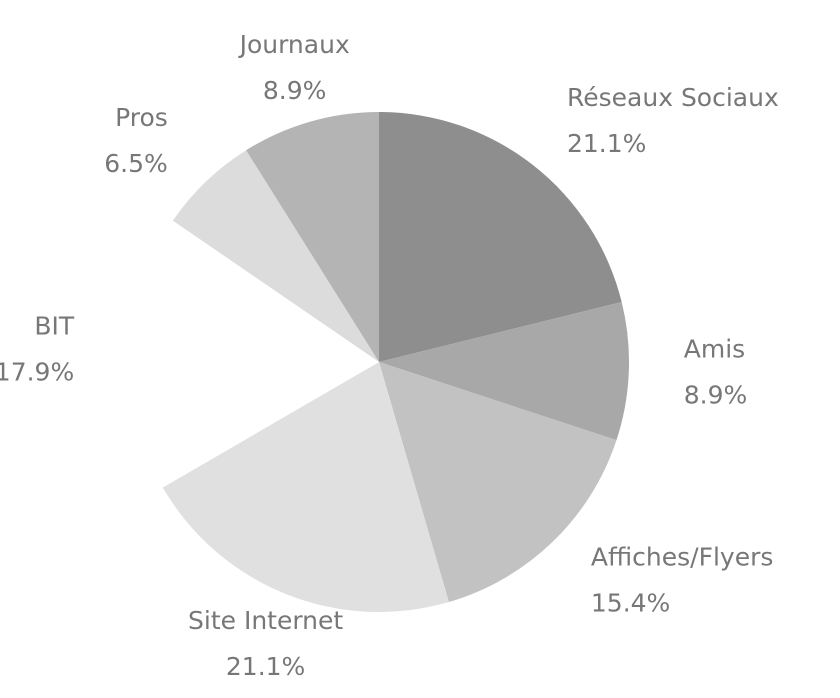 This screenshot has width=840, height=698. I want to click on slice-value: 6.5%, so click(136, 163).